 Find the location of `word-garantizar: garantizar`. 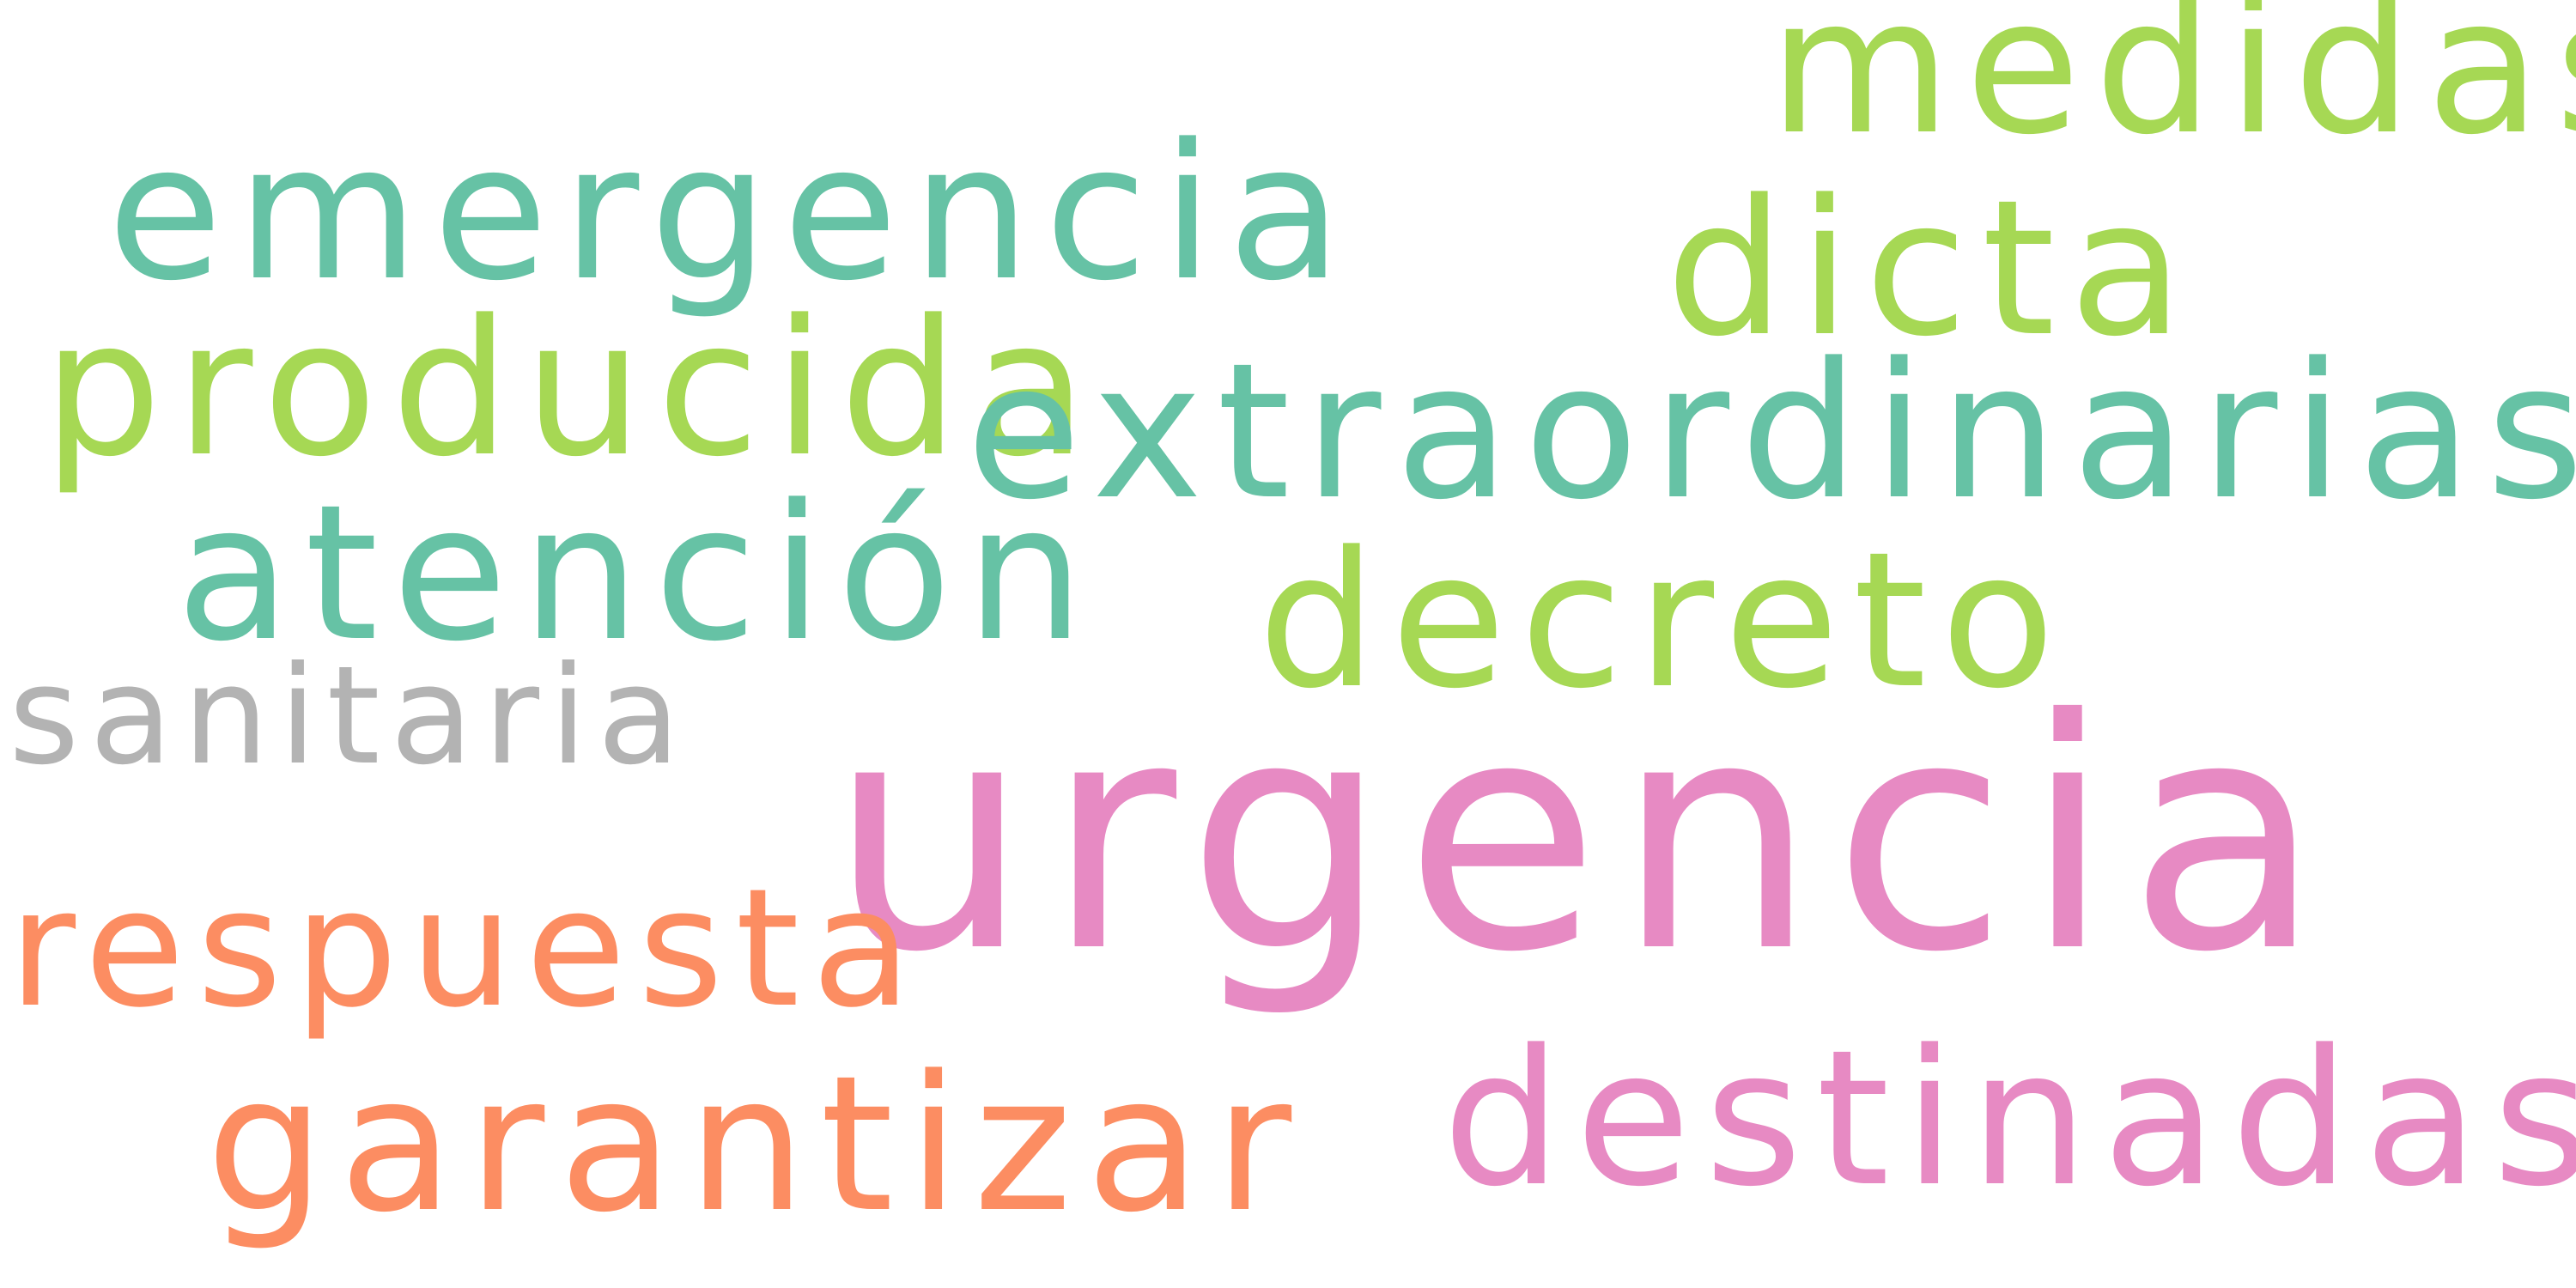

word-garantizar: garantizar is located at coordinates (756, 1145).